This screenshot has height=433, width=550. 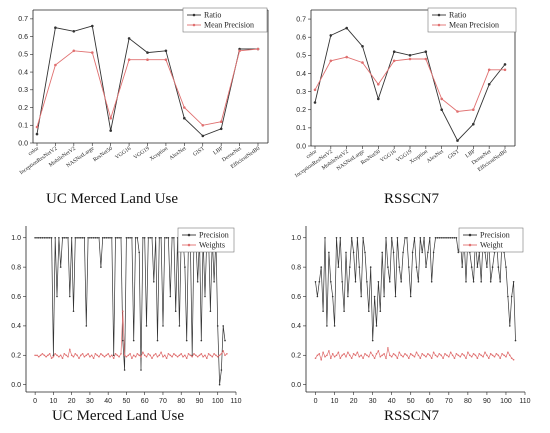 What do you see at coordinates (16, 326) in the screenshot?
I see `y-tick-label: 0.4` at bounding box center [16, 326].